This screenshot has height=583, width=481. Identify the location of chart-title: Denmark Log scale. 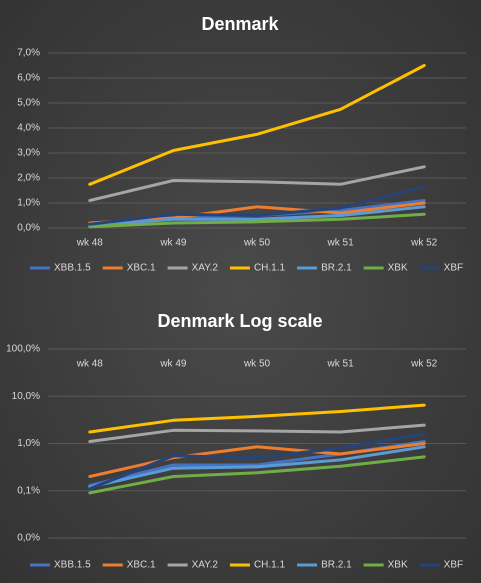
(239, 321).